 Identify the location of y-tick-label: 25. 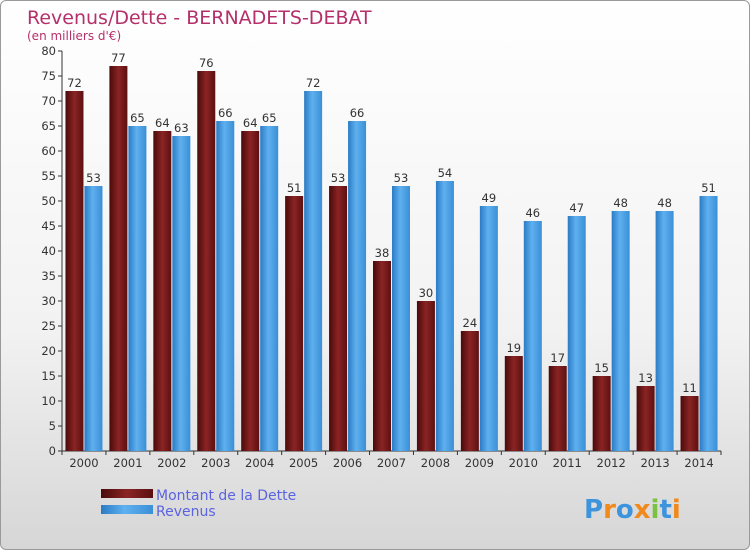
(48, 326).